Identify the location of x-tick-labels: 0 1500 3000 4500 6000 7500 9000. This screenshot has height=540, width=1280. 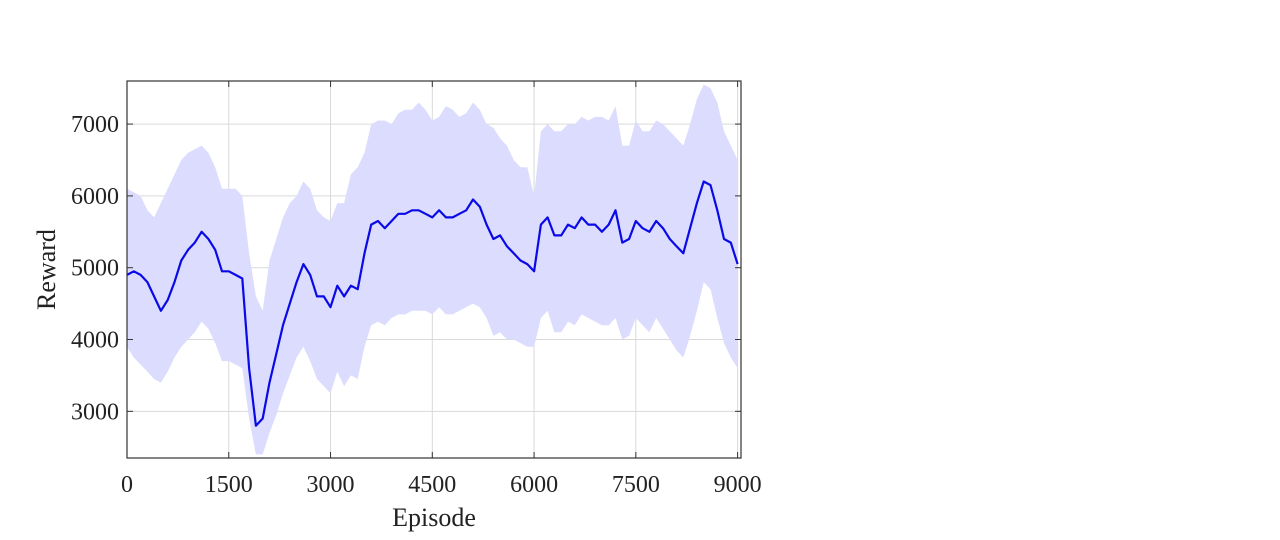
(441, 485).